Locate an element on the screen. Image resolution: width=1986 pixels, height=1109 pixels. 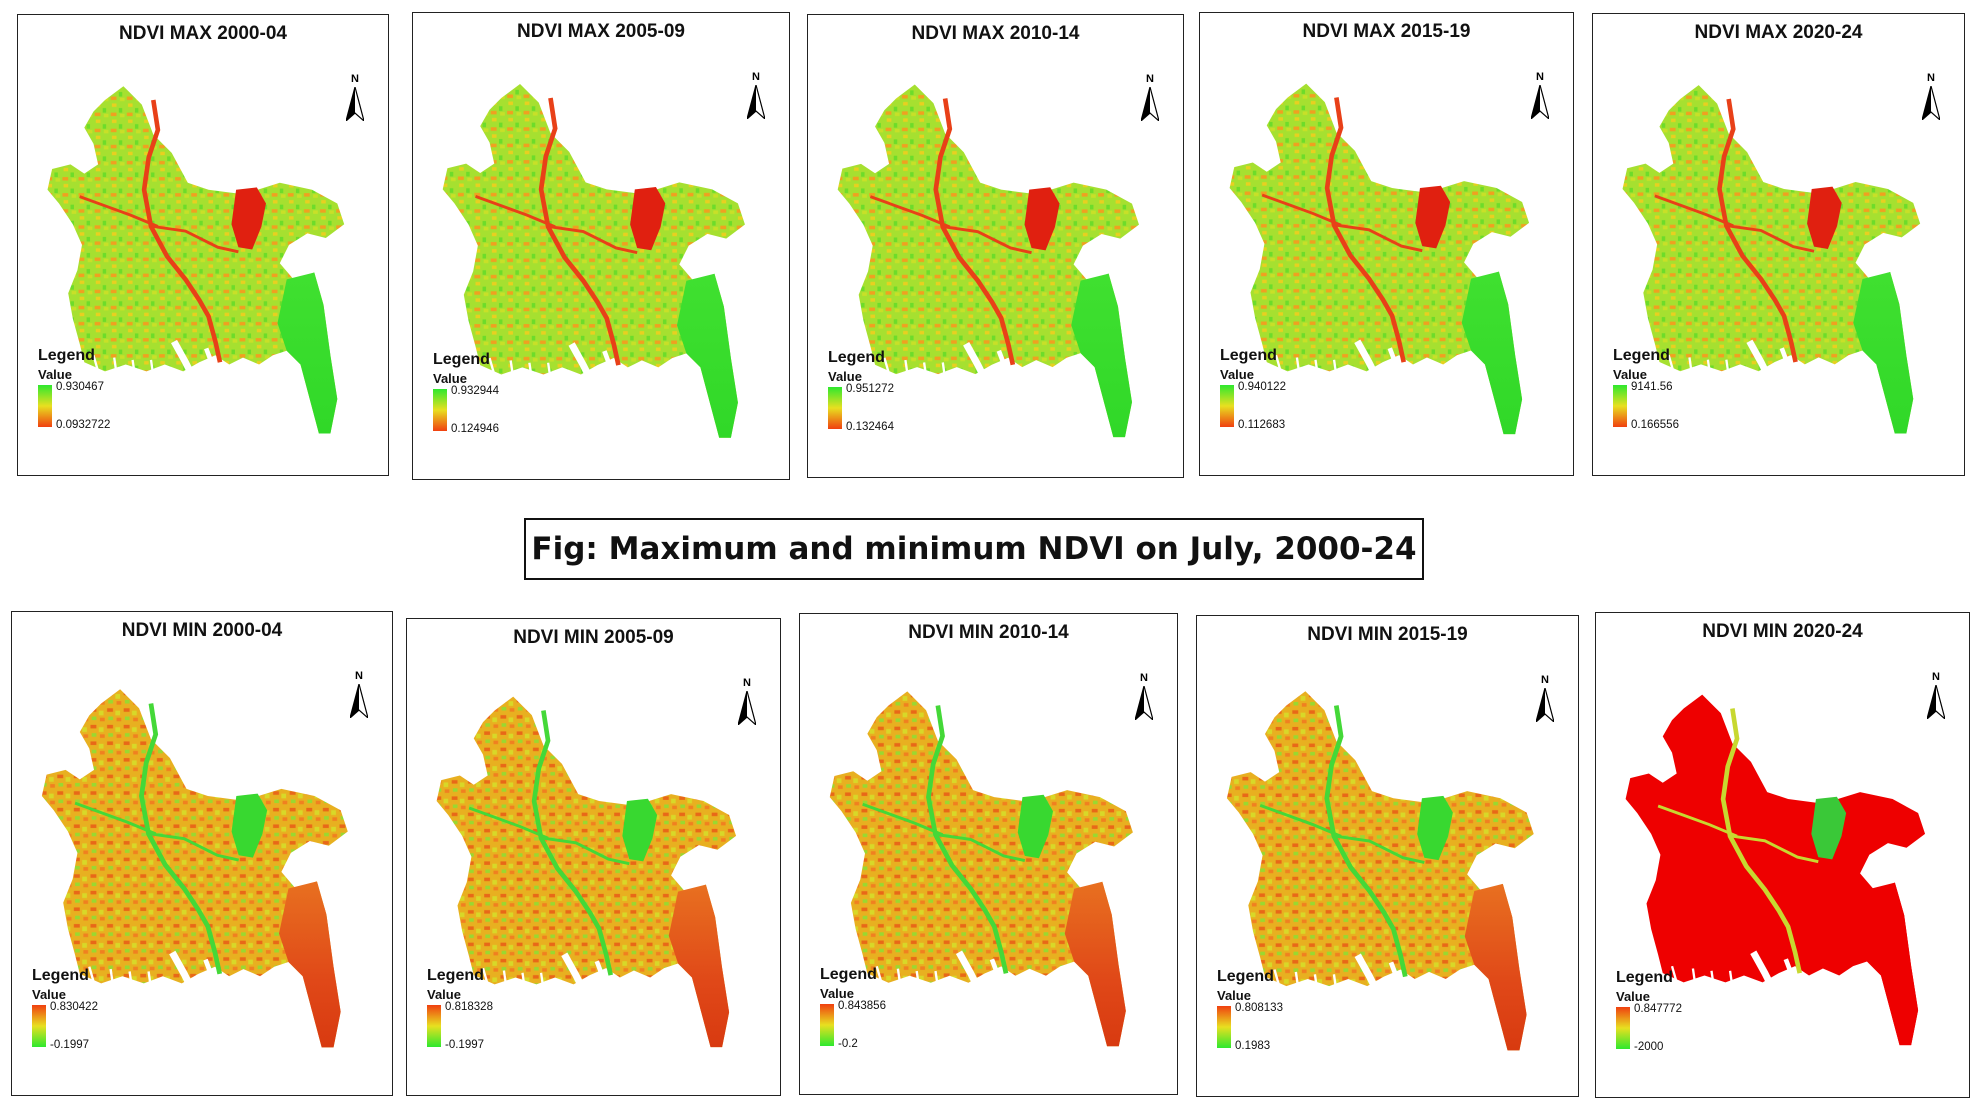
legend-low-value: 0.1983 is located at coordinates (1253, 1046).